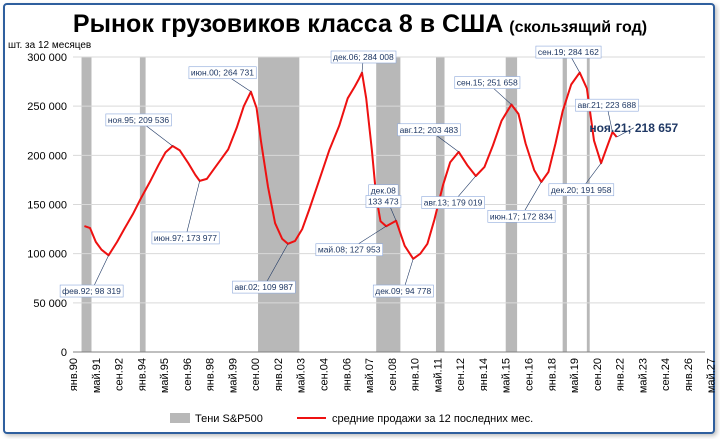 This screenshot has height=439, width=720. I want to click on x-tick-label: май.07, so click(370, 375).